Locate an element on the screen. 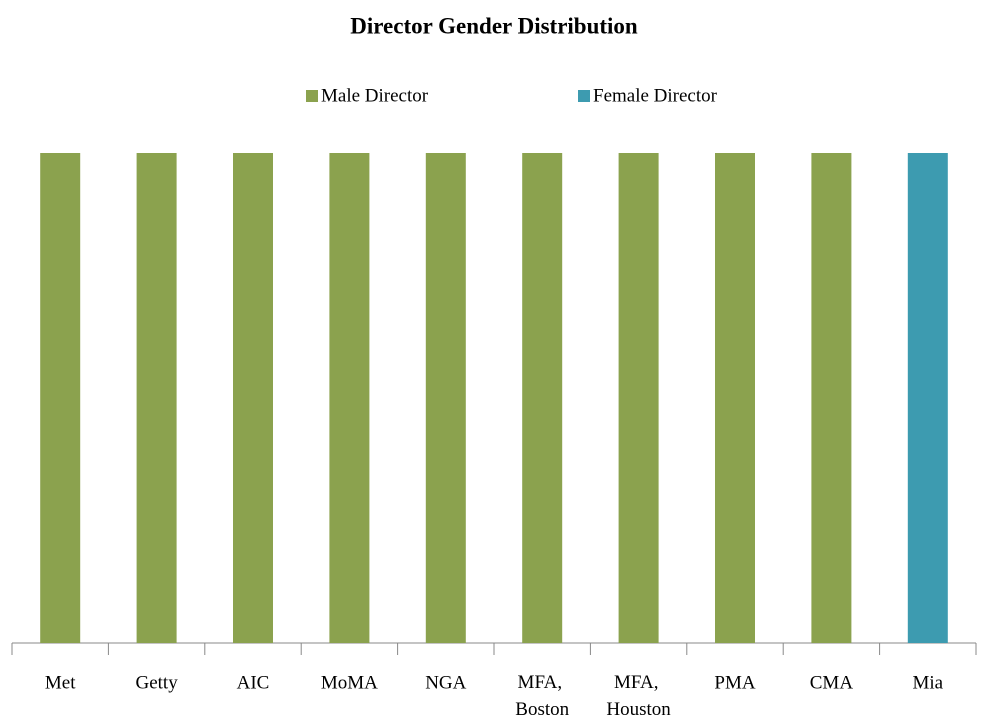 The image size is (987, 724). x-tick-label: CMA is located at coordinates (832, 682).